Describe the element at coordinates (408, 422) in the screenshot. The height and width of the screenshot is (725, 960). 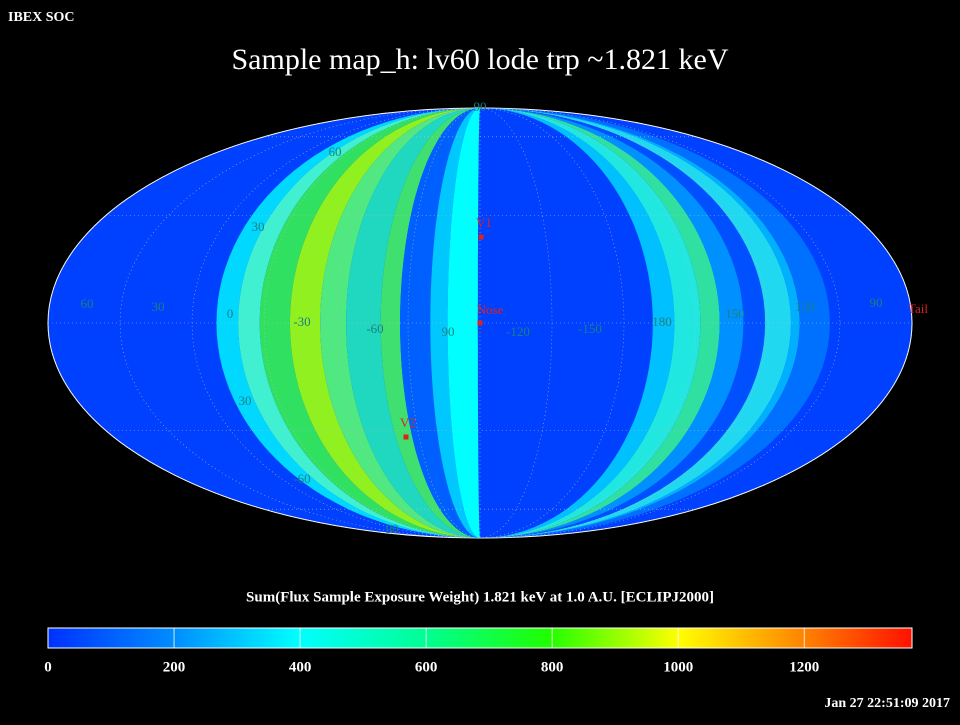
I see `marker-label: V2` at that location.